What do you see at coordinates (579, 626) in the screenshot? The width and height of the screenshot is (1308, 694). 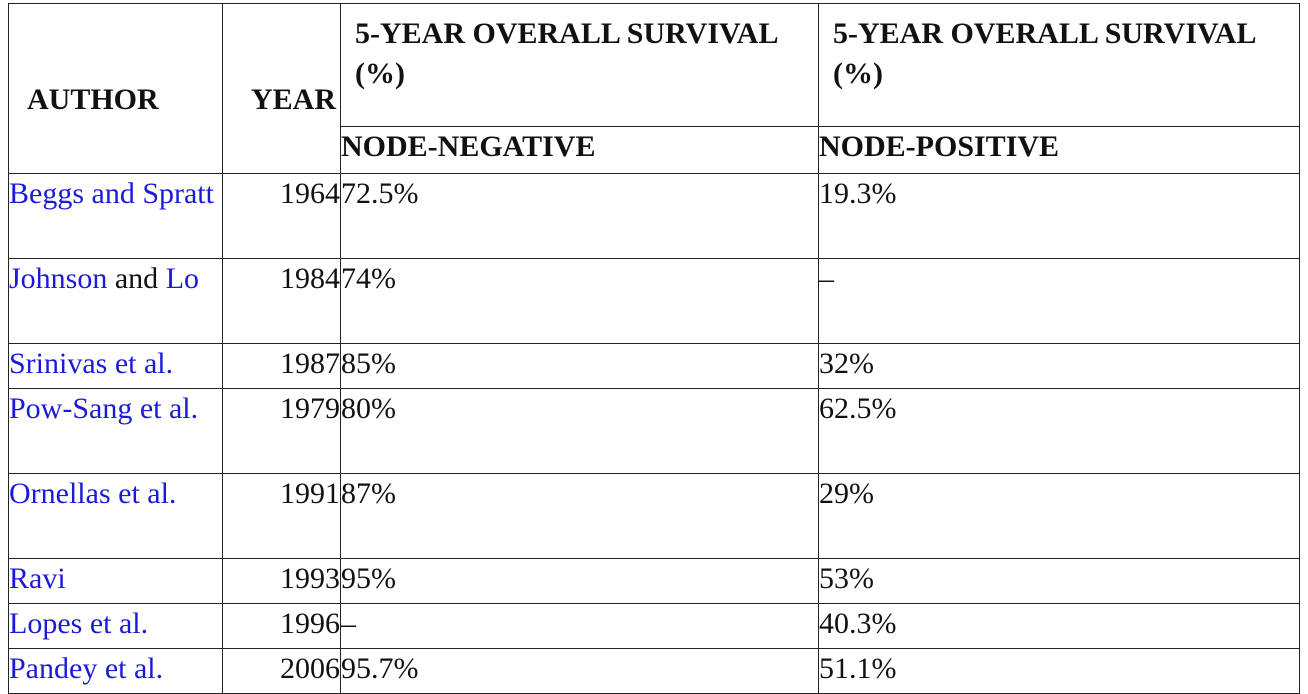 I see `node-negative-cell: –` at bounding box center [579, 626].